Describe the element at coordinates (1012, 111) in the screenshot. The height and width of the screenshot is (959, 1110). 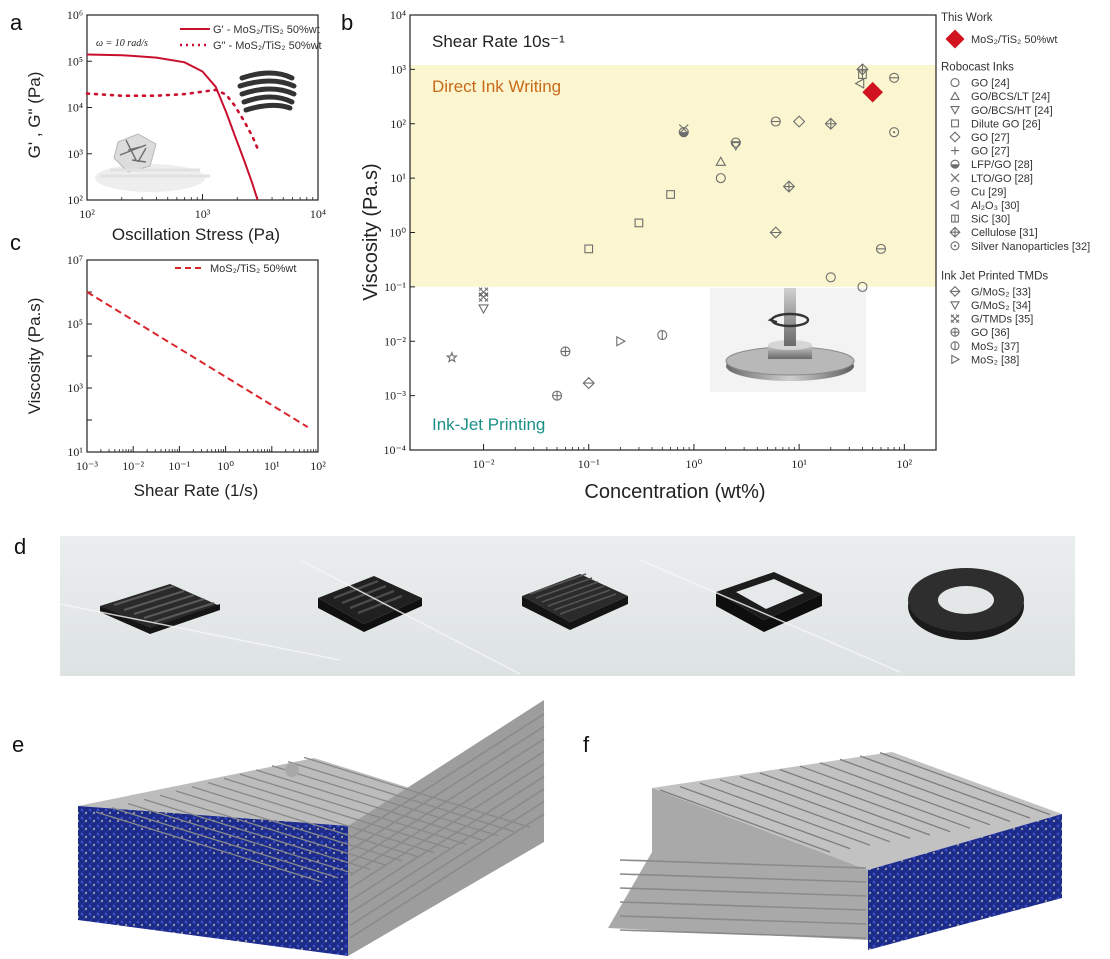
I see `b-legend-entry-label: GO/BCS/HT [24]` at that location.